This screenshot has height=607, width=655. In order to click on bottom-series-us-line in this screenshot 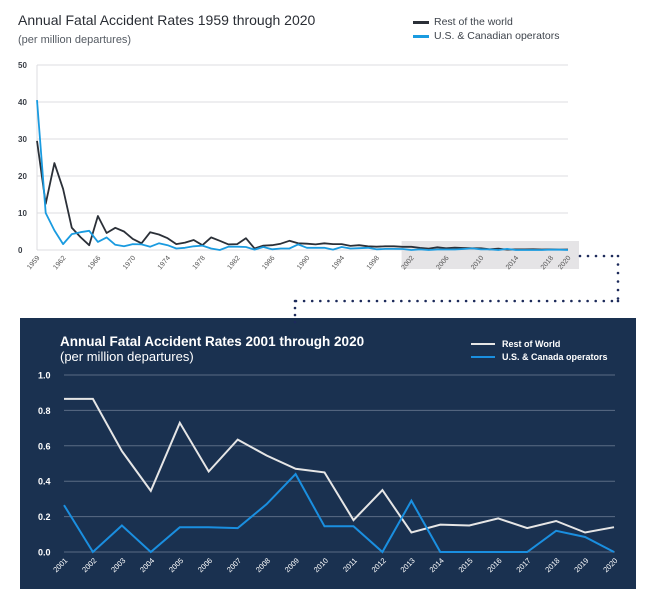, I will do `click(339, 513)`.